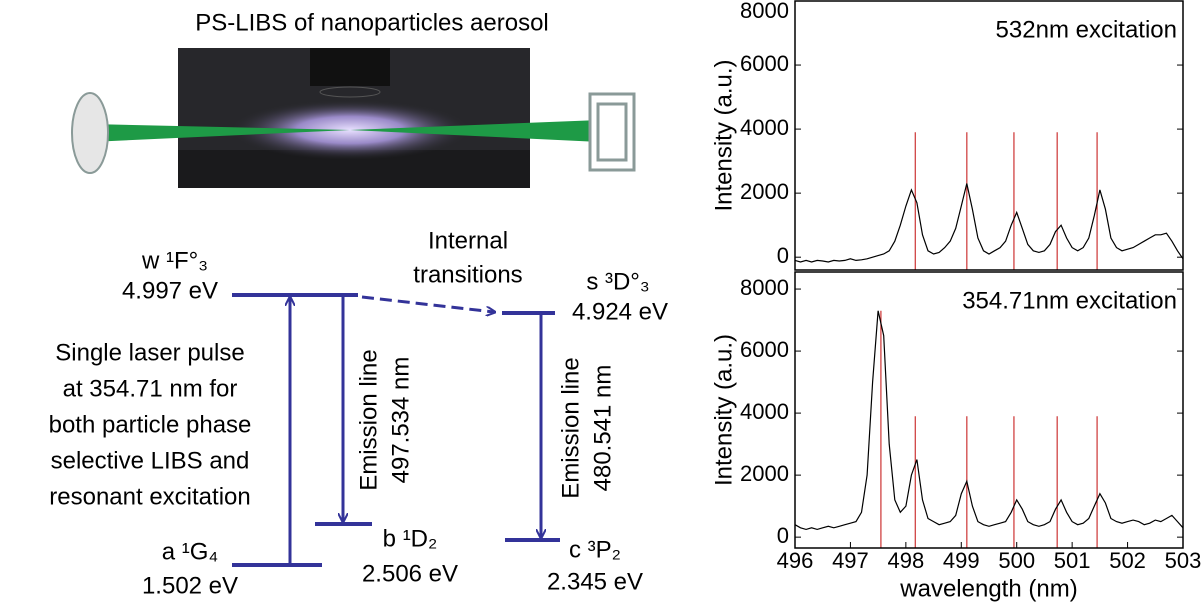 The width and height of the screenshot is (1203, 605). What do you see at coordinates (149, 496) in the screenshot?
I see `note-line: resonant excitation` at bounding box center [149, 496].